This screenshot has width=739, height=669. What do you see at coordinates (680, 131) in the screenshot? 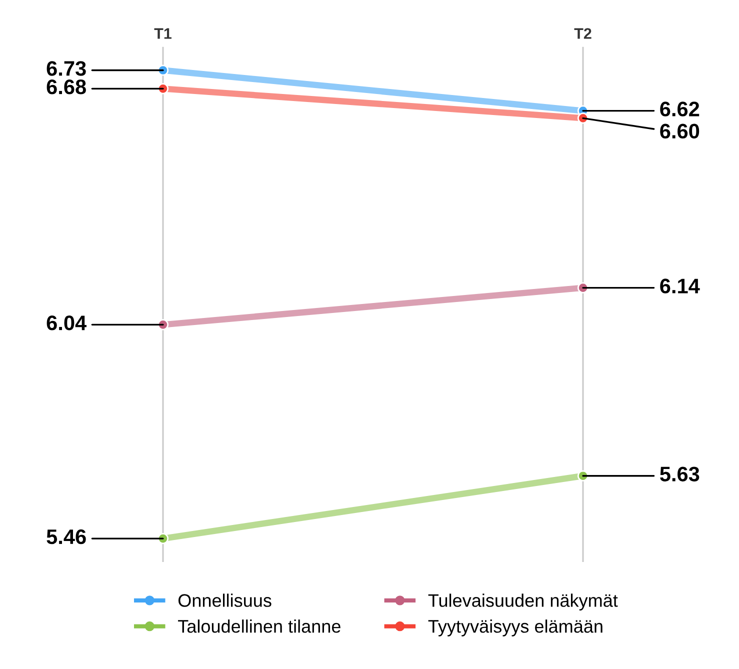
I see `data-label: 6.60` at bounding box center [680, 131].